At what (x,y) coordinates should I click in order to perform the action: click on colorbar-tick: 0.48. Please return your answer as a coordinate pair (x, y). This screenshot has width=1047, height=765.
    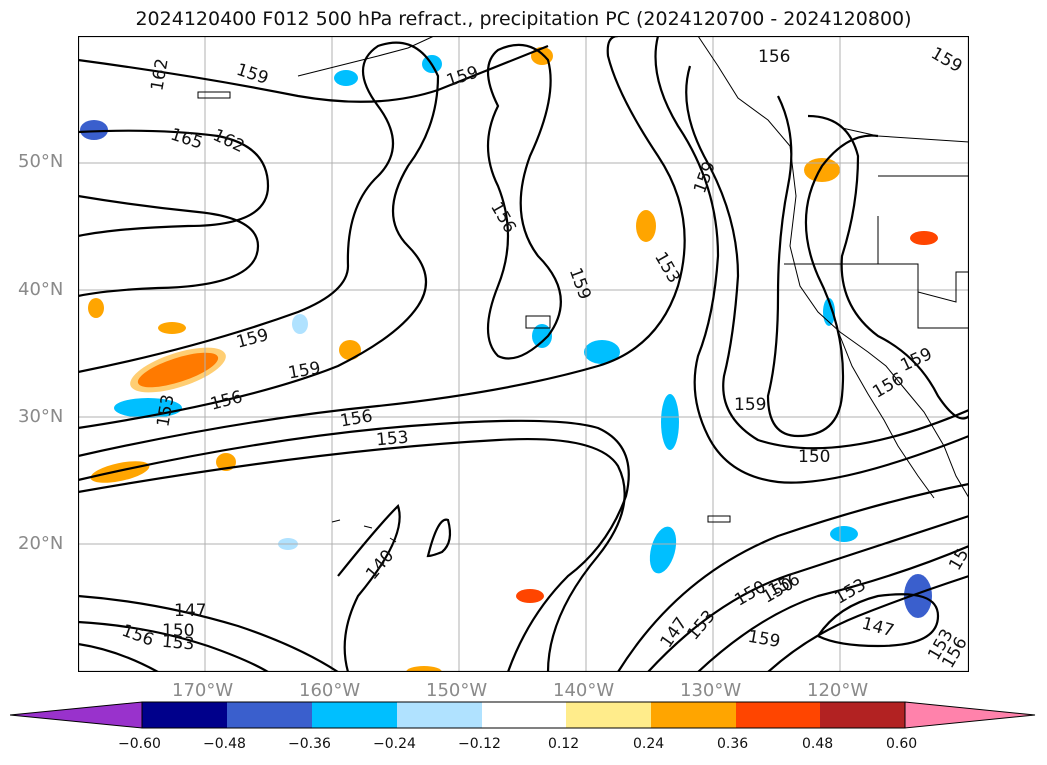
    Looking at the image, I should click on (818, 744).